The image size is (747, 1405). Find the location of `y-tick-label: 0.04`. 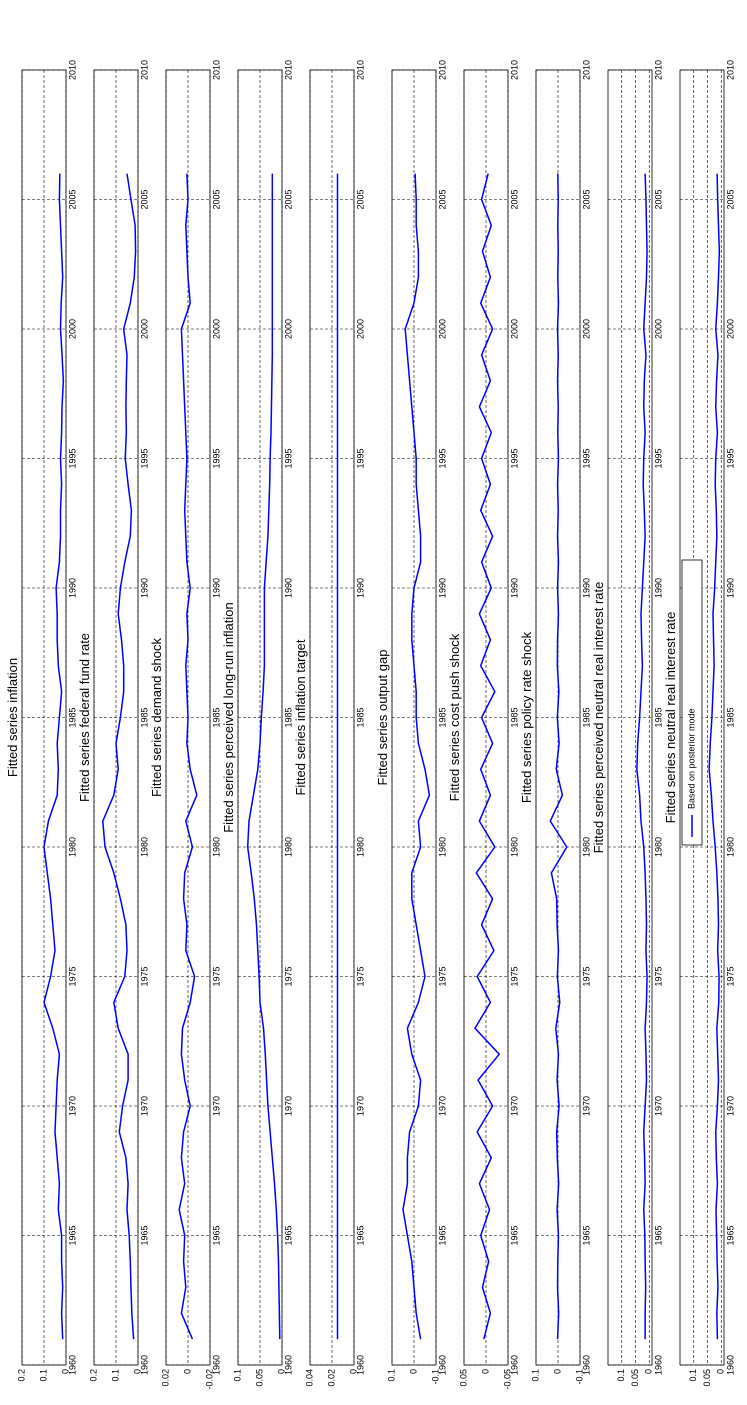

y-tick-label: 0.04 is located at coordinates (309, 1378).